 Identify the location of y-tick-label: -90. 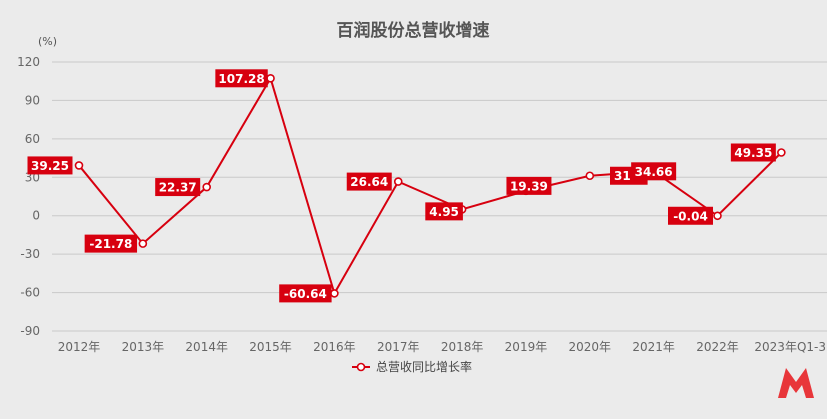
(30, 331).